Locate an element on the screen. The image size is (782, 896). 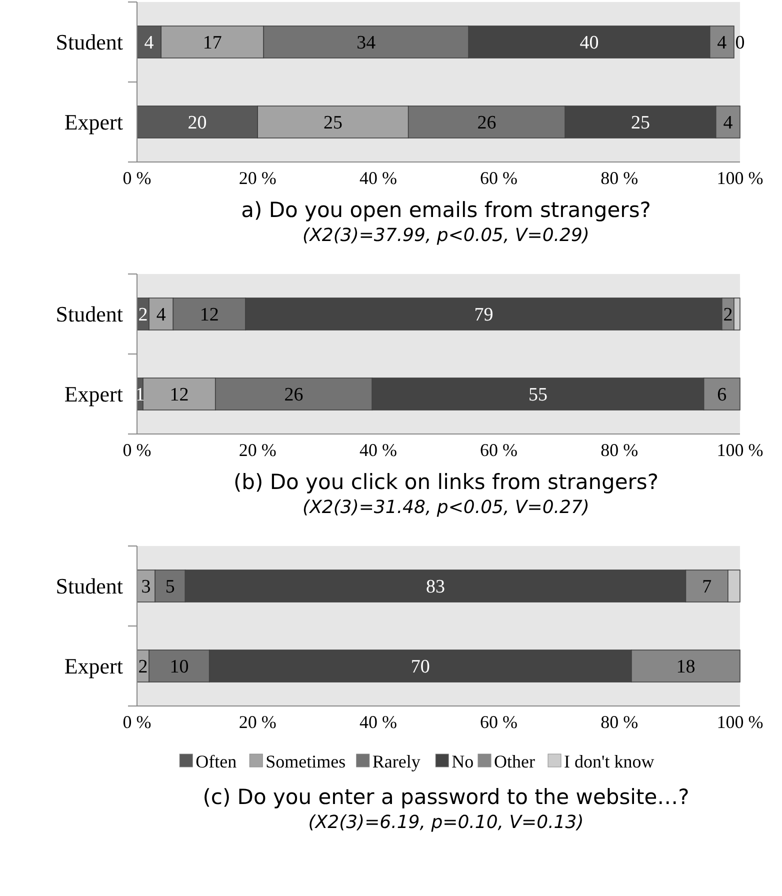
text: (c) Do you enter a password to the website…? is located at coordinates (446, 797).